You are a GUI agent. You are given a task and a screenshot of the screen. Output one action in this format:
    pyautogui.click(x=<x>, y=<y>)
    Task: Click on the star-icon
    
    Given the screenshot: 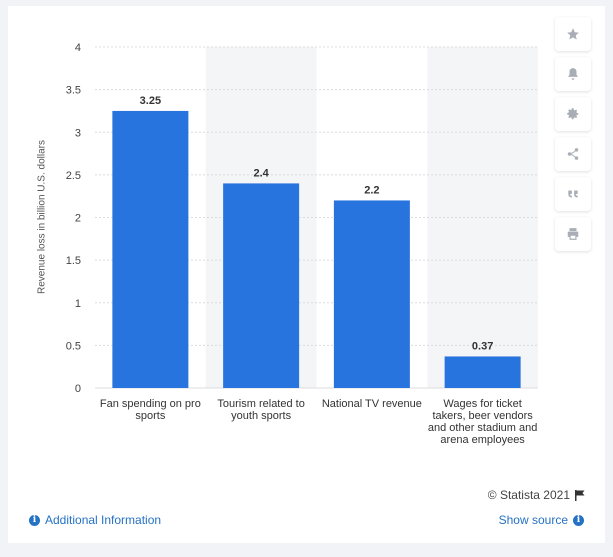 What is the action you would take?
    pyautogui.click(x=573, y=34)
    